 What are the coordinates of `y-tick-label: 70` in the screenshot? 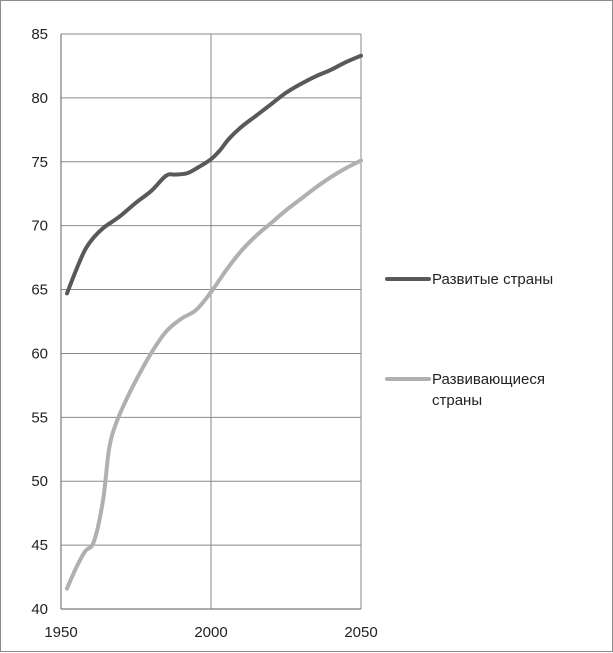 It's located at (39, 226).